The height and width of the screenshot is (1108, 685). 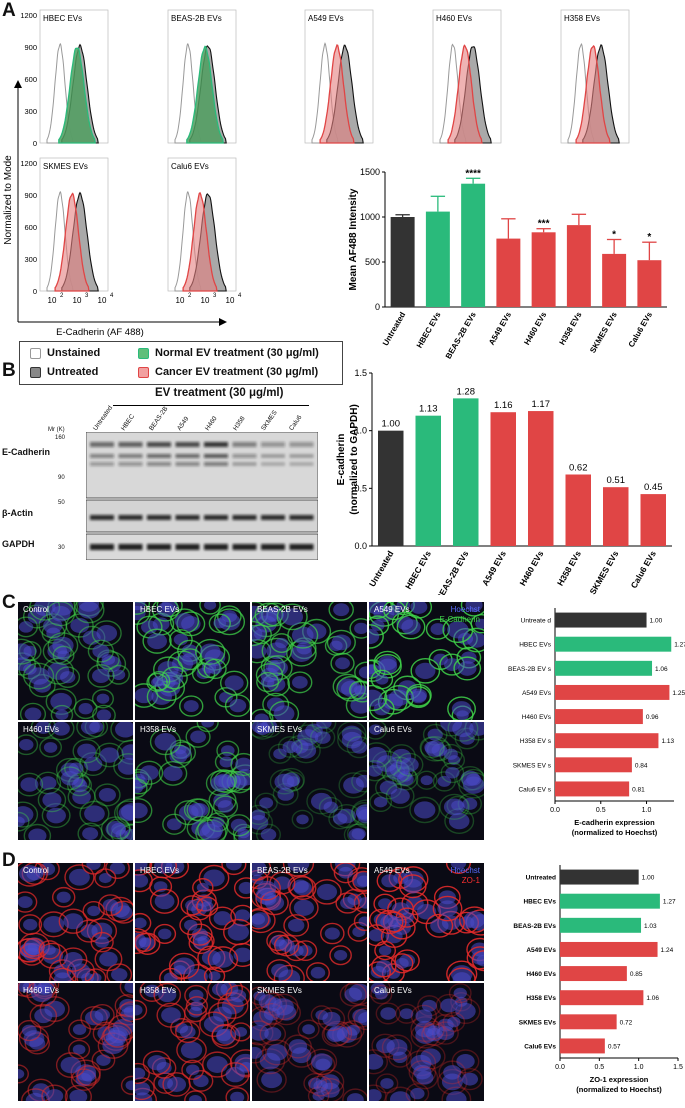 What do you see at coordinates (537, 693) in the screenshot?
I see `category-label: A549 EVs` at bounding box center [537, 693].